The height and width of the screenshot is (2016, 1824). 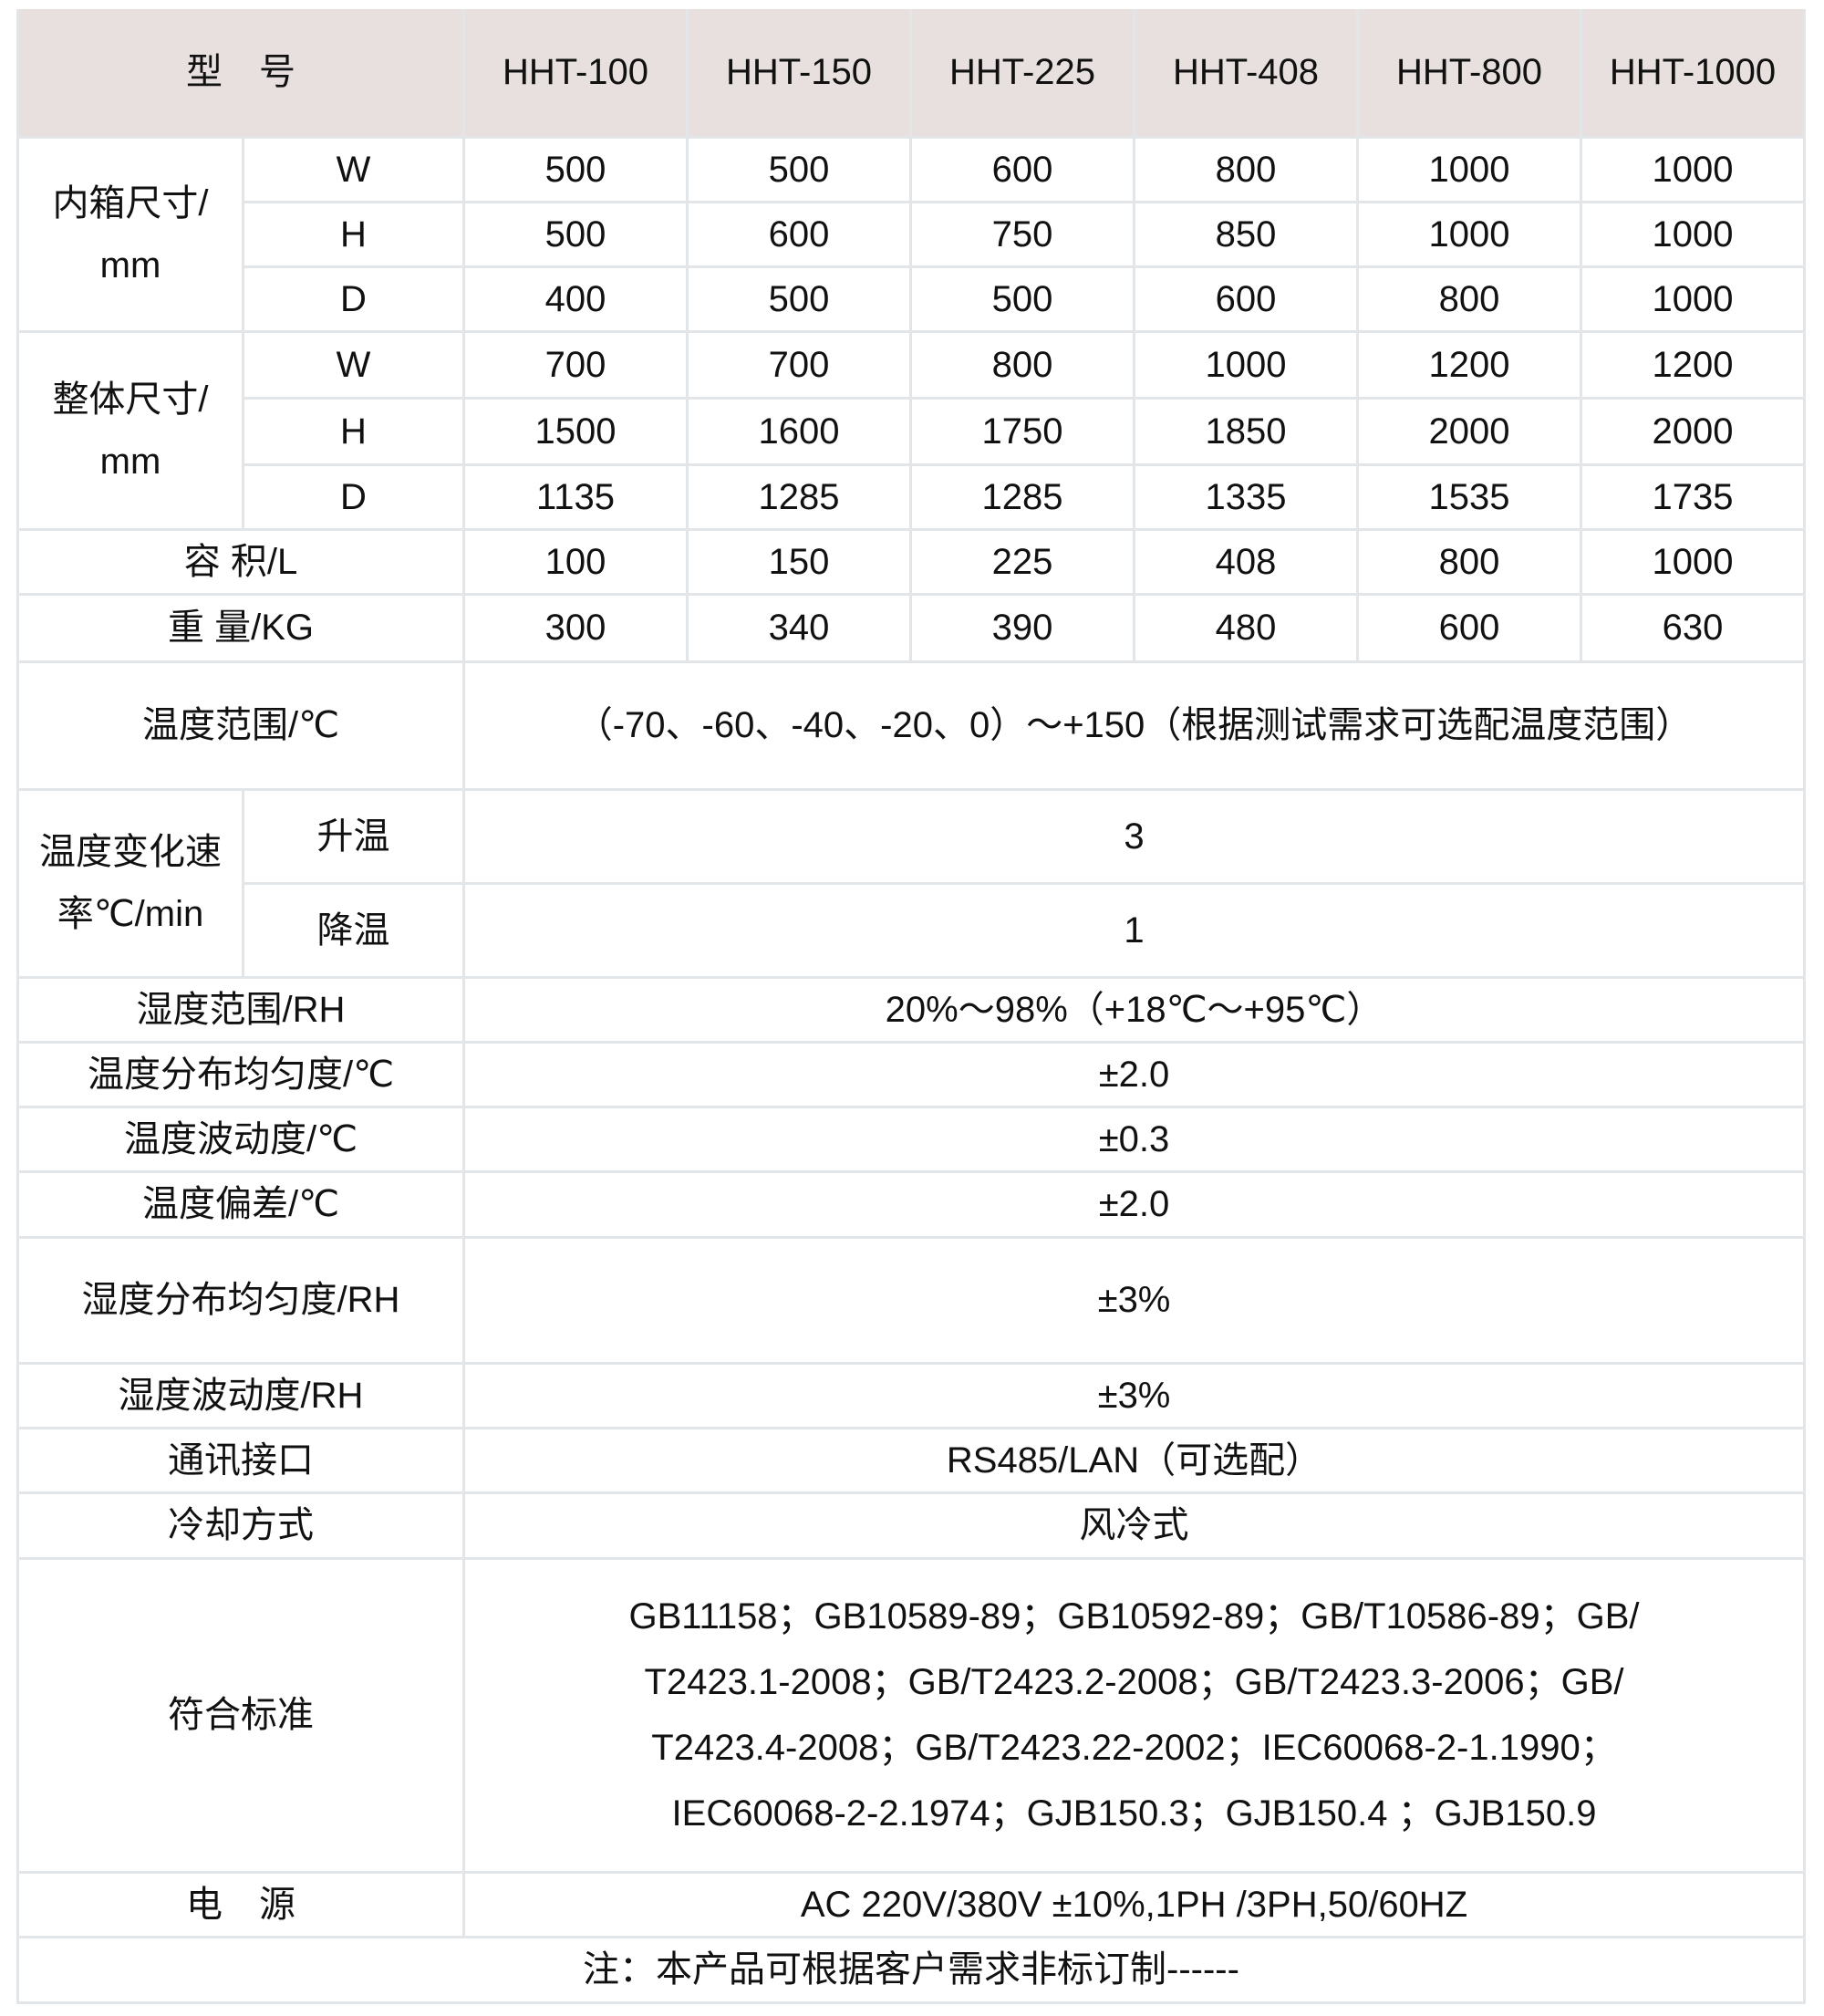 What do you see at coordinates (1693, 628) in the screenshot?
I see `value-cell: 630` at bounding box center [1693, 628].